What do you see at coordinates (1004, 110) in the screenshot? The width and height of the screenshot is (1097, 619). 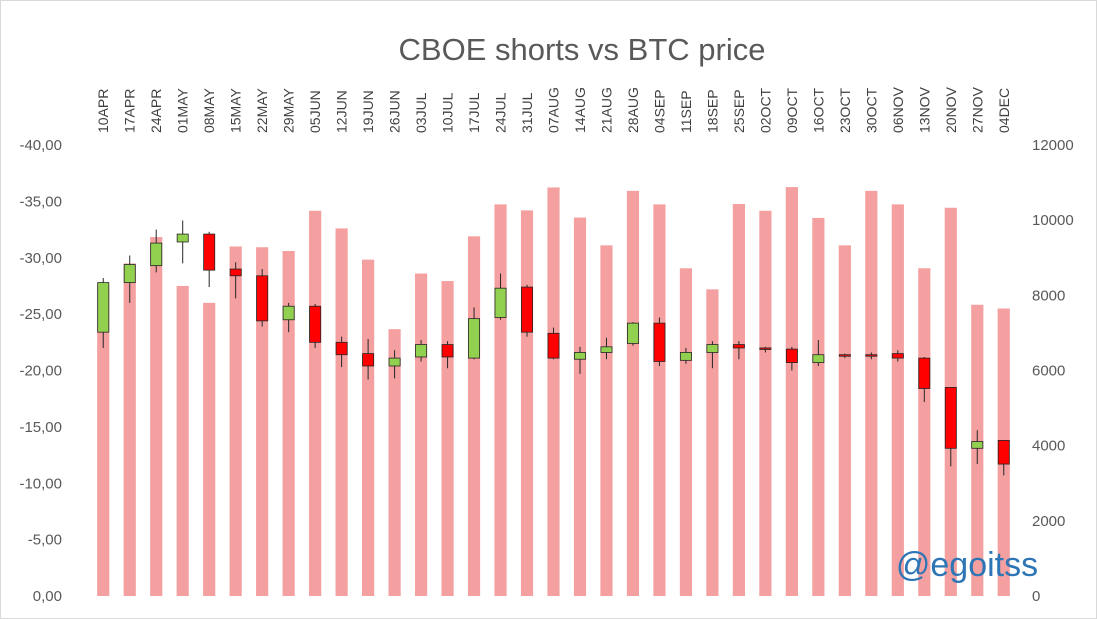 I see `category-label: 04DEC` at bounding box center [1004, 110].